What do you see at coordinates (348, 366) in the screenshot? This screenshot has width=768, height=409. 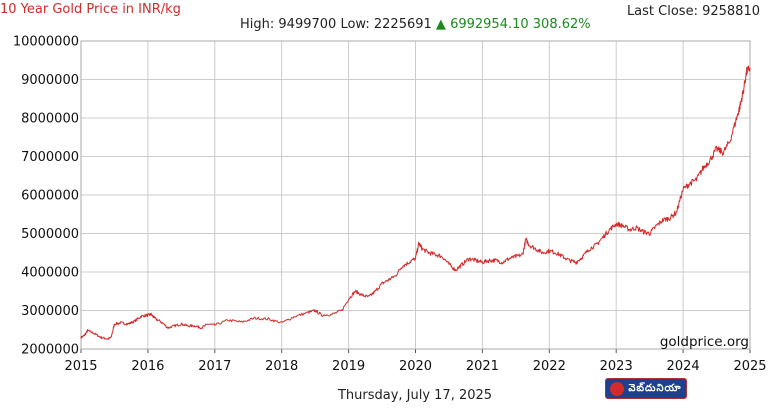 I see `x-tick-label: 2019` at bounding box center [348, 366].